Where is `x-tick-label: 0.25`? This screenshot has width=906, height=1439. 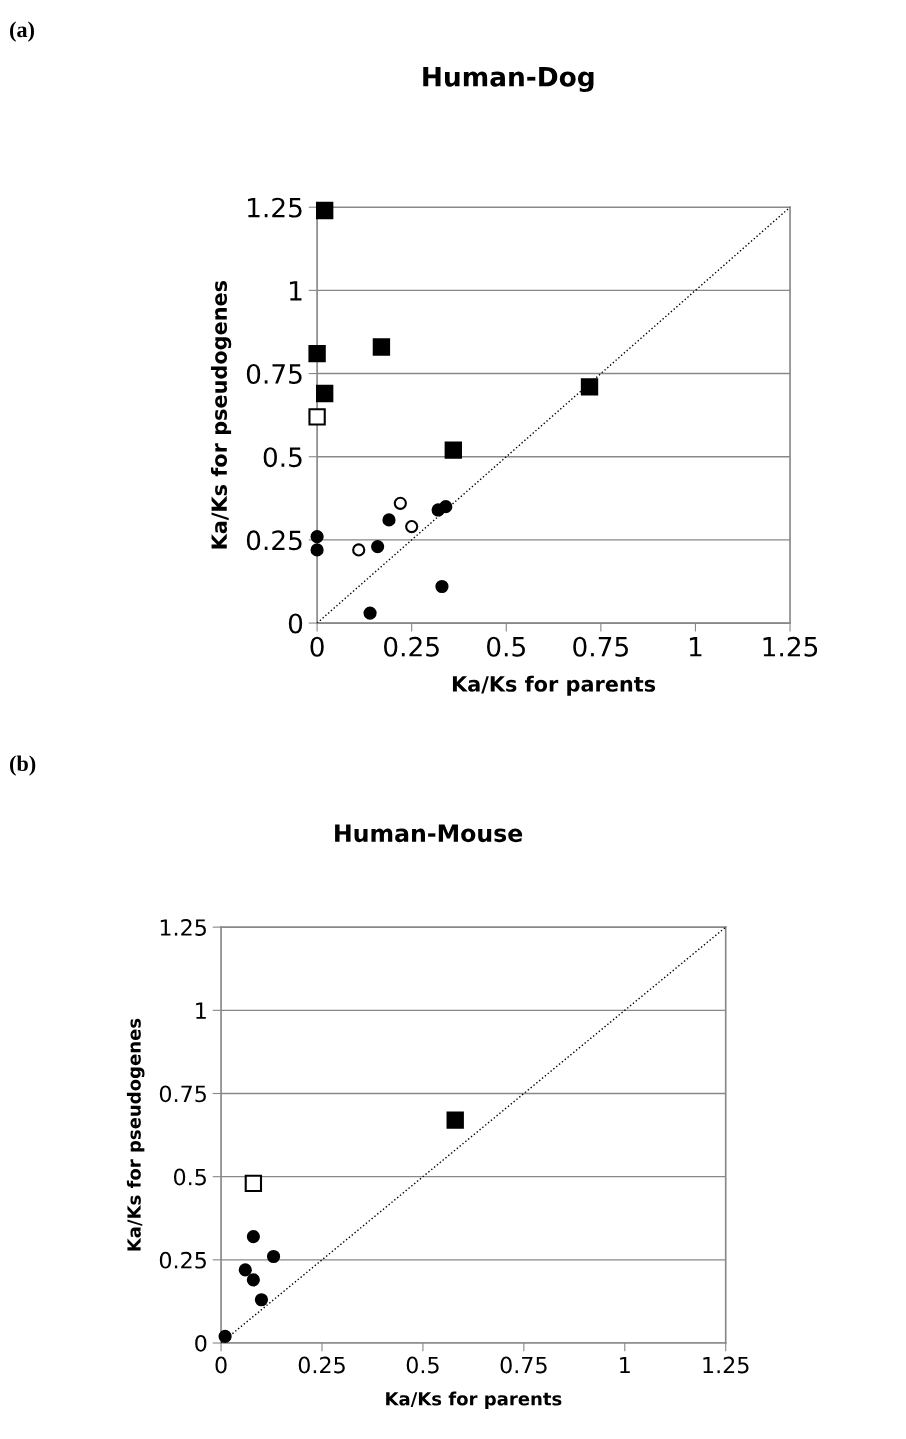
x-tick-label: 0.25 is located at coordinates (411, 646).